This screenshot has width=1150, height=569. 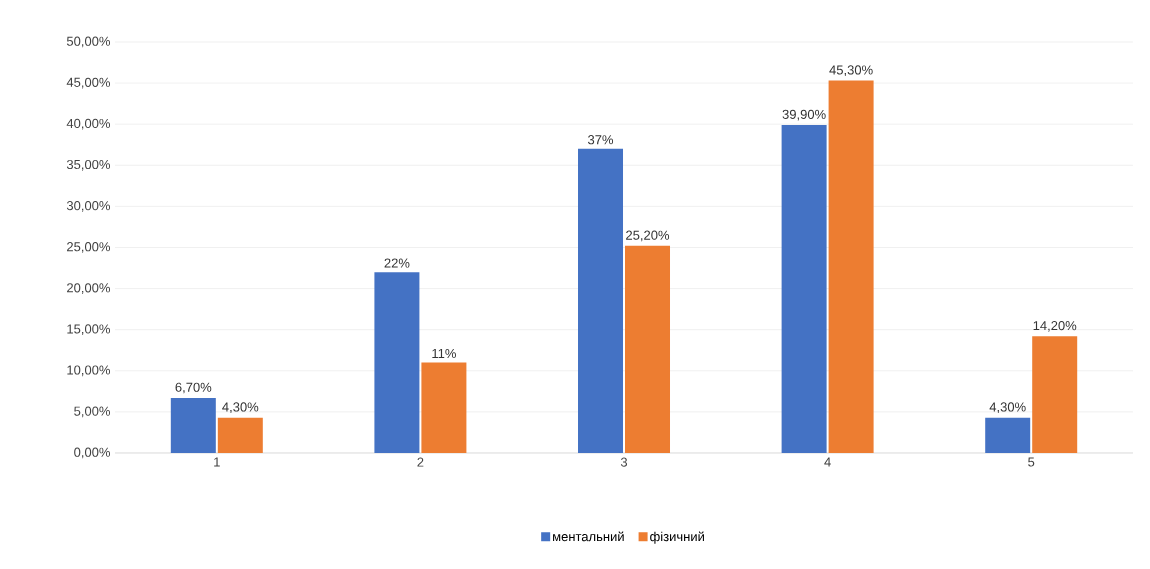 What do you see at coordinates (827, 462) in the screenshot?
I see `x-tick-label: 4` at bounding box center [827, 462].